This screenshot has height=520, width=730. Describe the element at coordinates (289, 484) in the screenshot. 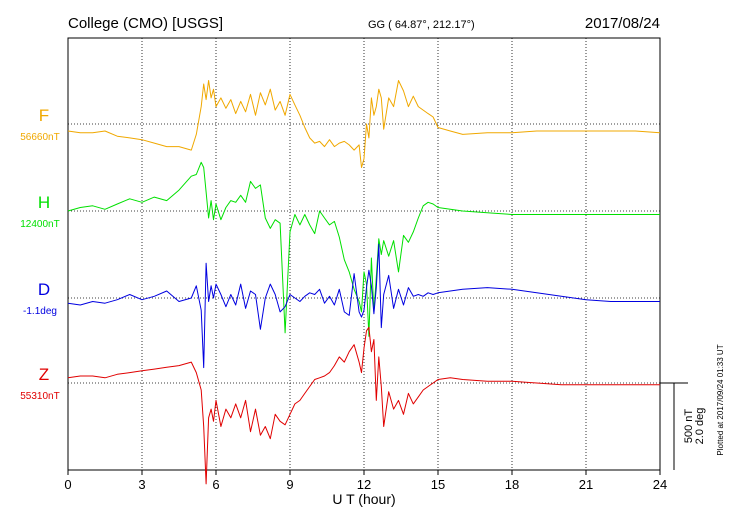

I see `x-tick-label: 9` at that location.